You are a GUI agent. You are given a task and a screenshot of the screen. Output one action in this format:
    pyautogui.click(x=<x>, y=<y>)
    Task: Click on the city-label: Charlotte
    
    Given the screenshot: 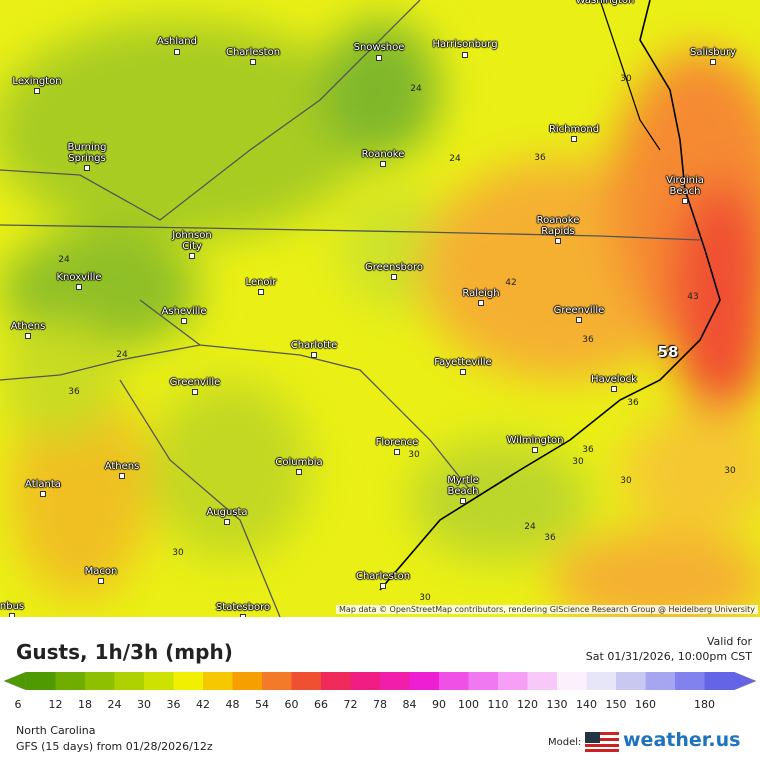 What is the action you would take?
    pyautogui.click(x=314, y=345)
    